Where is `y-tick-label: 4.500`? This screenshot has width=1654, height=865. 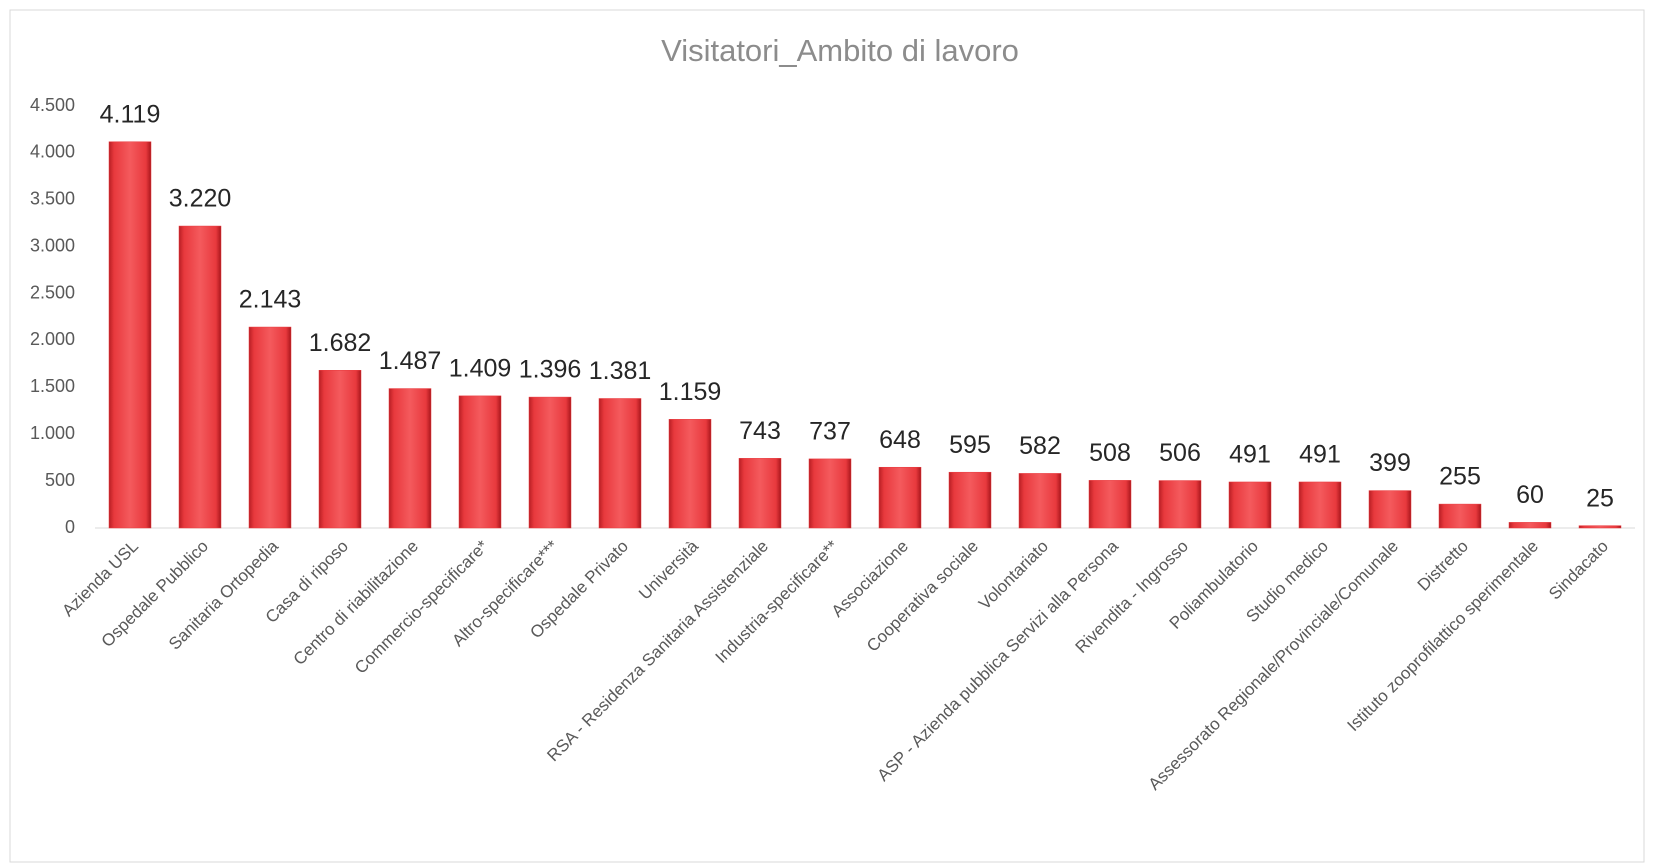
y-tick-label: 4.500 is located at coordinates (52, 105).